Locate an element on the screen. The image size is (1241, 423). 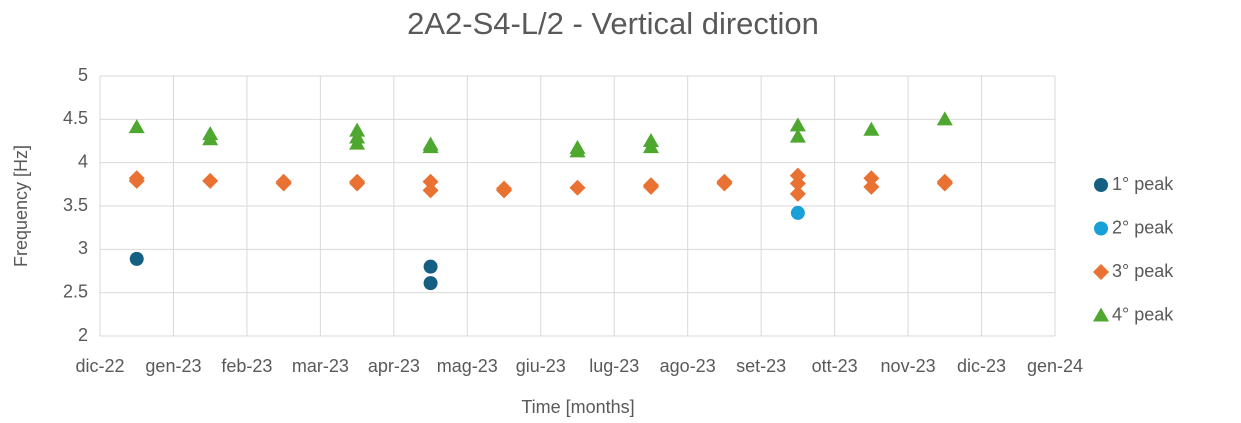
x-axis-label: Time [months] is located at coordinates (577, 407).